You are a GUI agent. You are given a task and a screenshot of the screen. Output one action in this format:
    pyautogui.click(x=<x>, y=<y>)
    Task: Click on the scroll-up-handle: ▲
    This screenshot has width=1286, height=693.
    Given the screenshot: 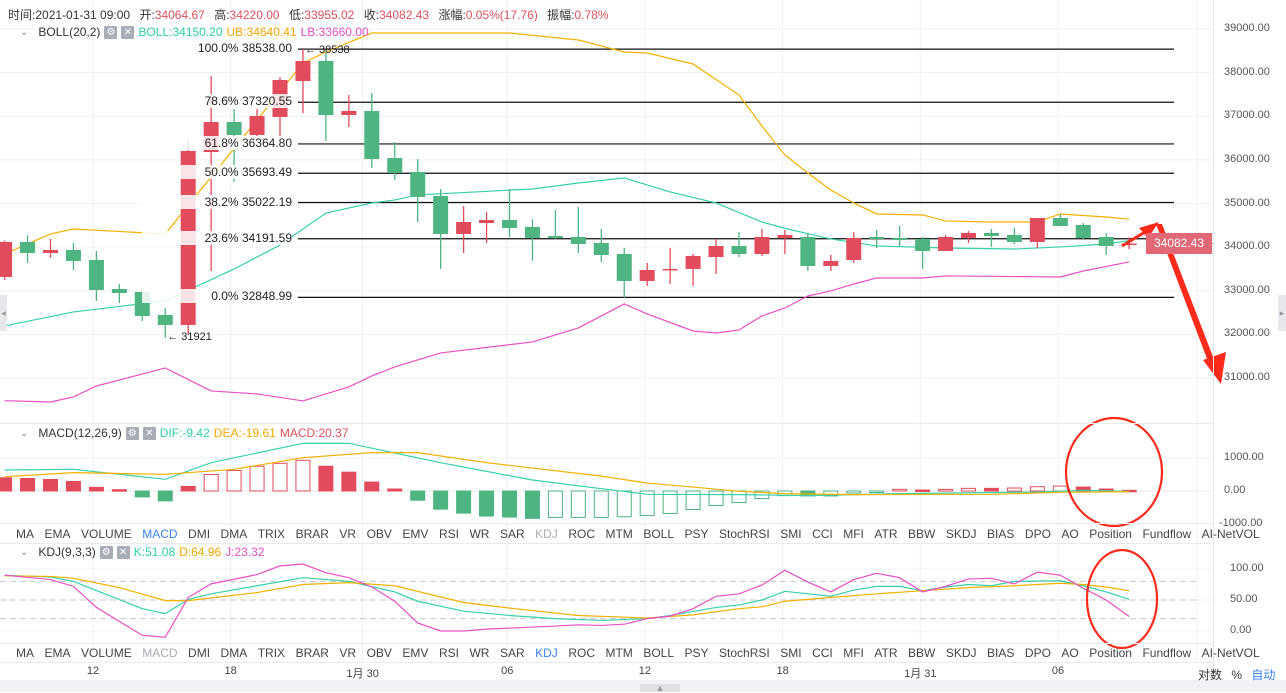 What is the action you would take?
    pyautogui.click(x=660, y=688)
    